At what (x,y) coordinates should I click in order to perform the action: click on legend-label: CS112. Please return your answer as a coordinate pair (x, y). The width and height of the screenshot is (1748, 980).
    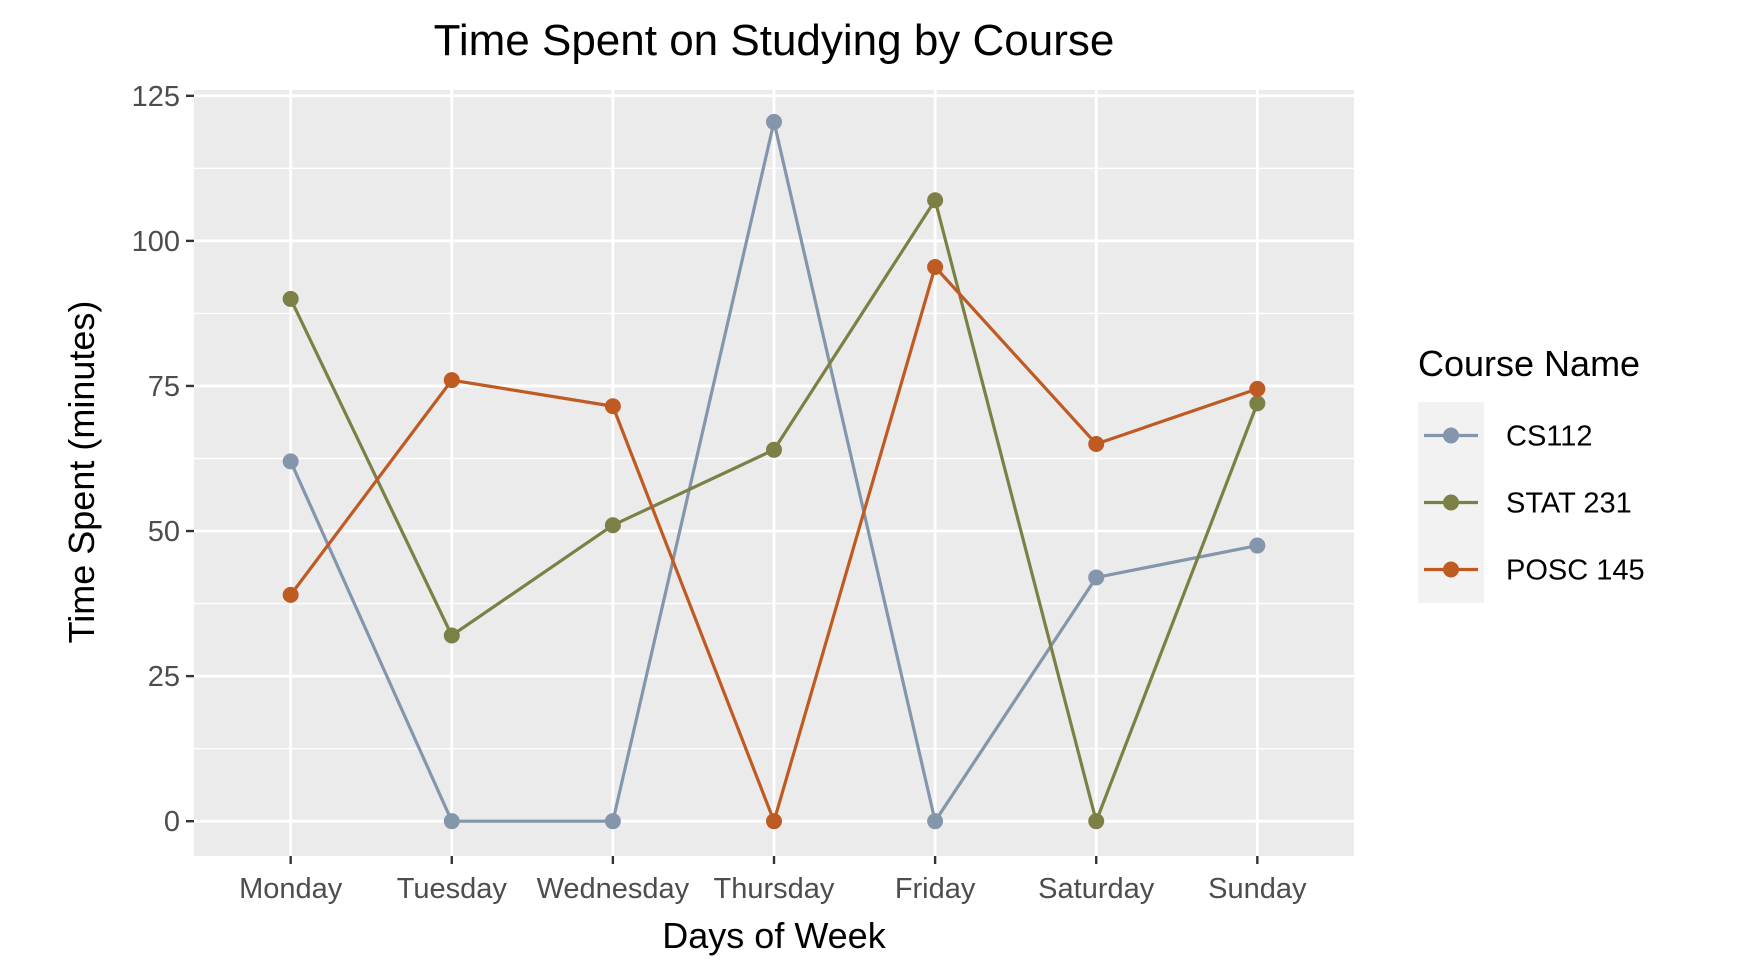
    Looking at the image, I should click on (1549, 437).